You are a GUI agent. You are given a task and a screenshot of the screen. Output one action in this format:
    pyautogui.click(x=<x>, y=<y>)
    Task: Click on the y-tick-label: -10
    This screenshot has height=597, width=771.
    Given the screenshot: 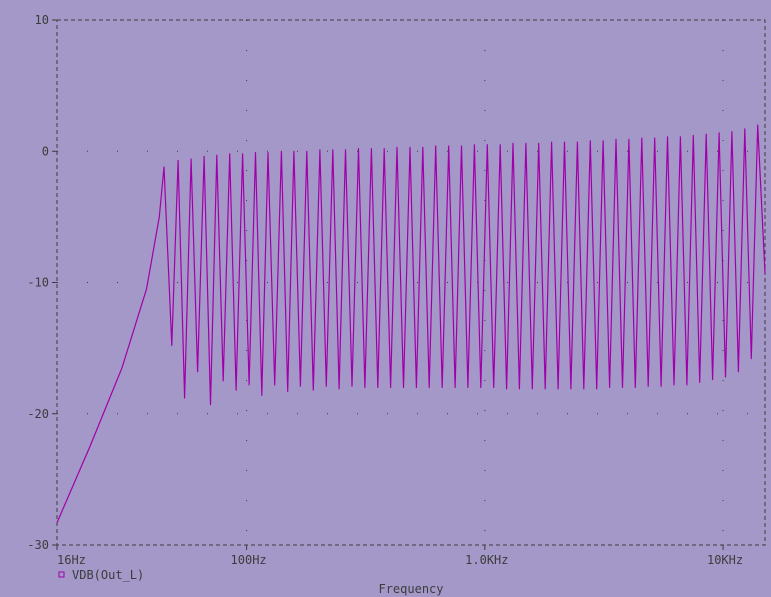 What is the action you would take?
    pyautogui.click(x=38, y=283)
    